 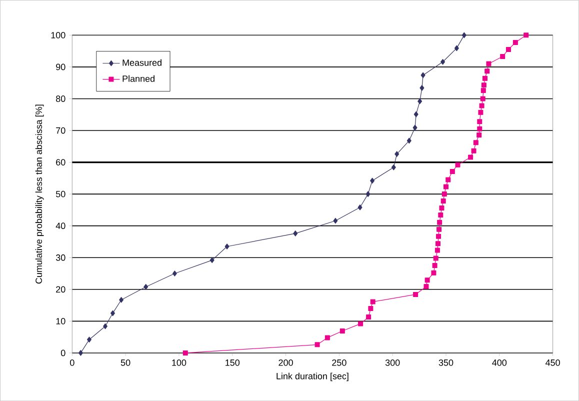 What do you see at coordinates (61, 162) in the screenshot?
I see `y-tick-label: 60` at bounding box center [61, 162].